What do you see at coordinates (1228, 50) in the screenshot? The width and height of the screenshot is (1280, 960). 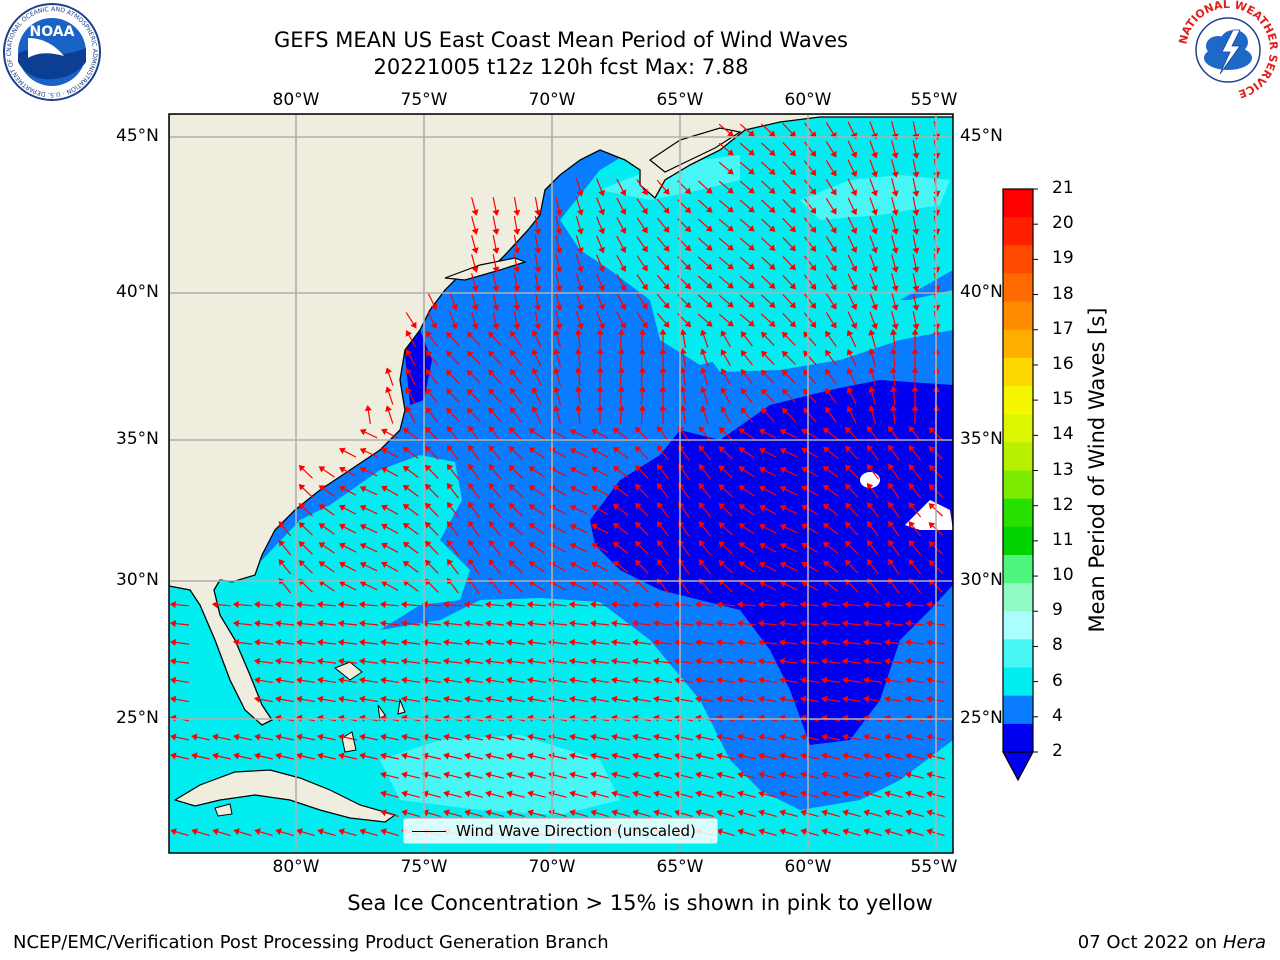 I see `nws-logo: NATIONAL WEATHER SERVICE` at bounding box center [1228, 50].